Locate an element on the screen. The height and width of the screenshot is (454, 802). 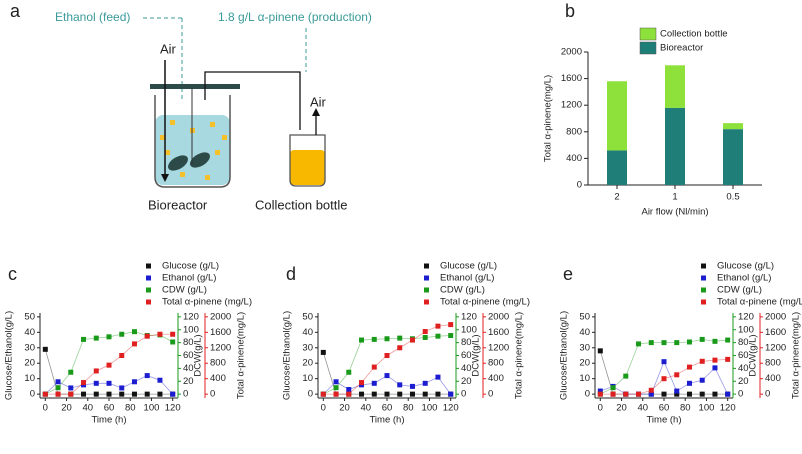
y3-axis-label: Total α-pinene(mg/L) is located at coordinates (241, 355).